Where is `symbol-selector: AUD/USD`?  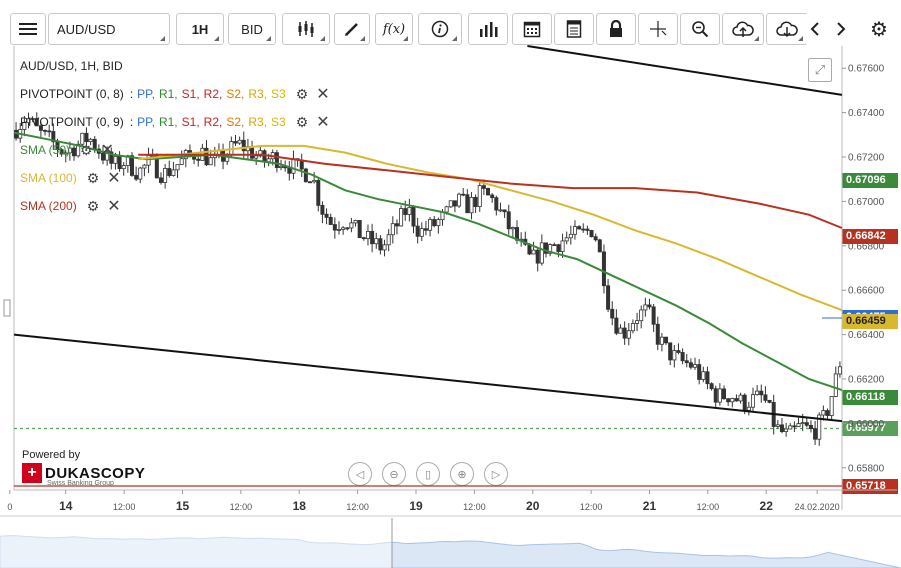
symbol-selector: AUD/USD is located at coordinates (109, 29).